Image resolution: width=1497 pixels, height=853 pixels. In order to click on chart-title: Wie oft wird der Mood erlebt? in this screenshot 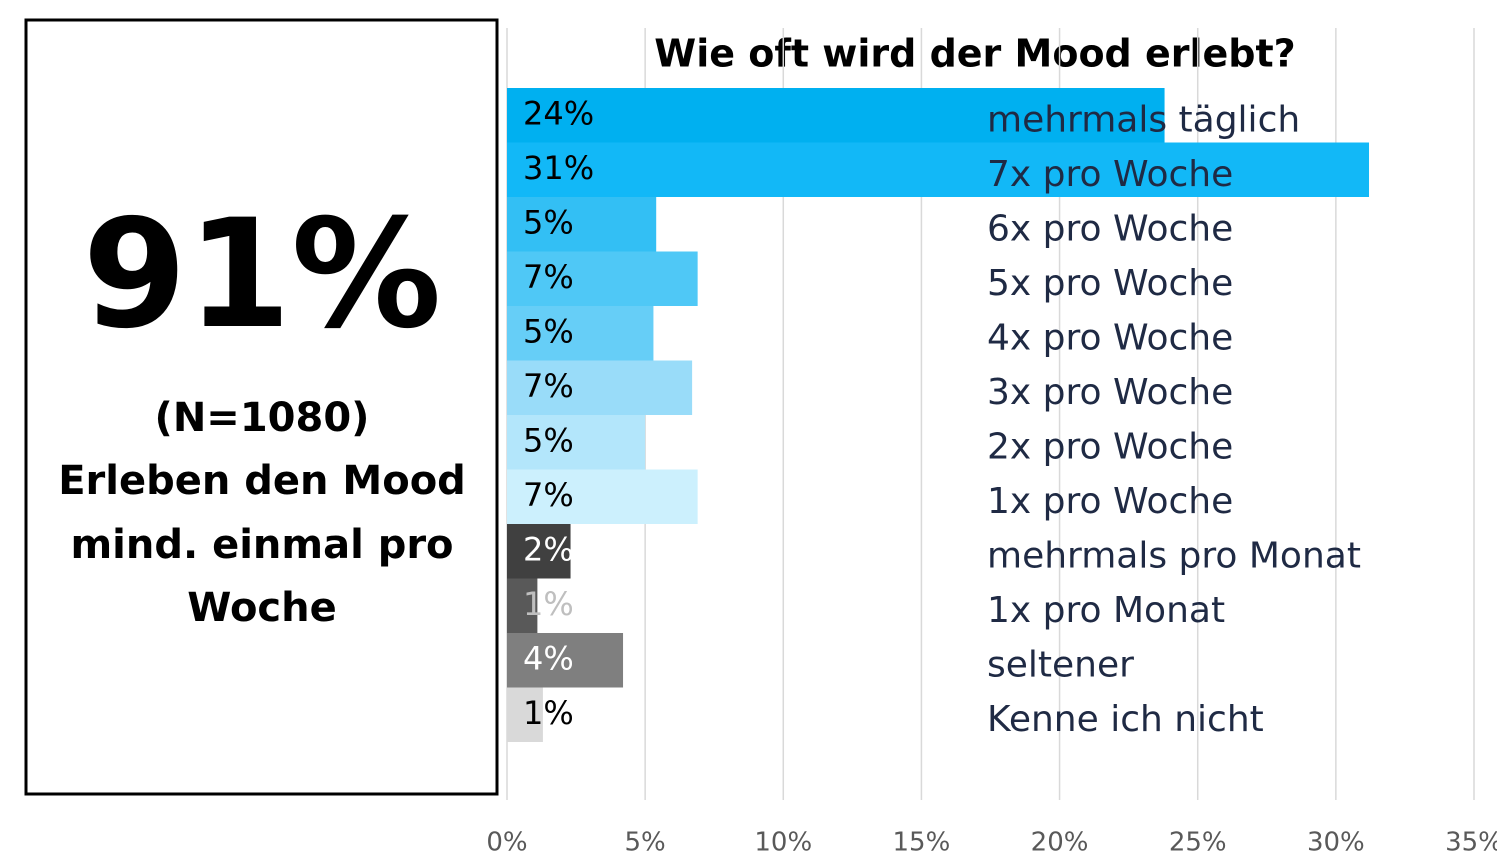, I will do `click(974, 54)`.